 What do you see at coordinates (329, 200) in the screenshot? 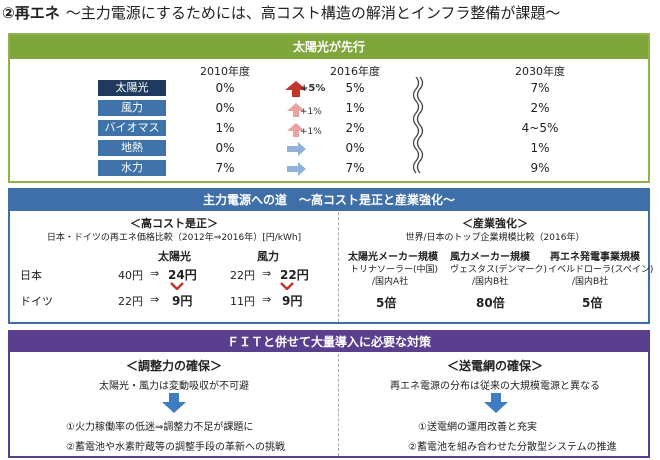
I see `road-section-title: 主力電源への道 ～高コスト是正と産業強化～` at bounding box center [329, 200].